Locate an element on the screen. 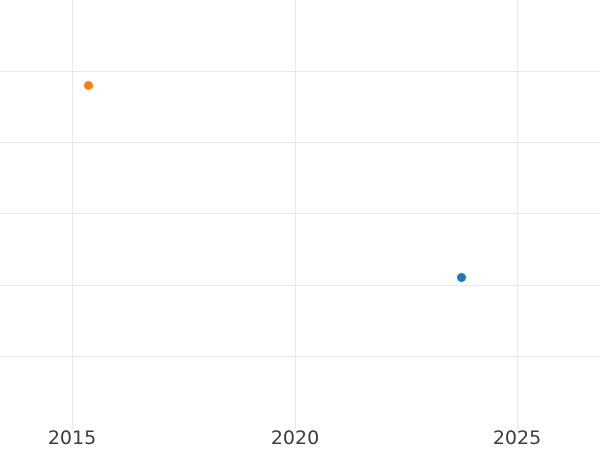 The height and width of the screenshot is (450, 600). orange-series-point is located at coordinates (88, 85).